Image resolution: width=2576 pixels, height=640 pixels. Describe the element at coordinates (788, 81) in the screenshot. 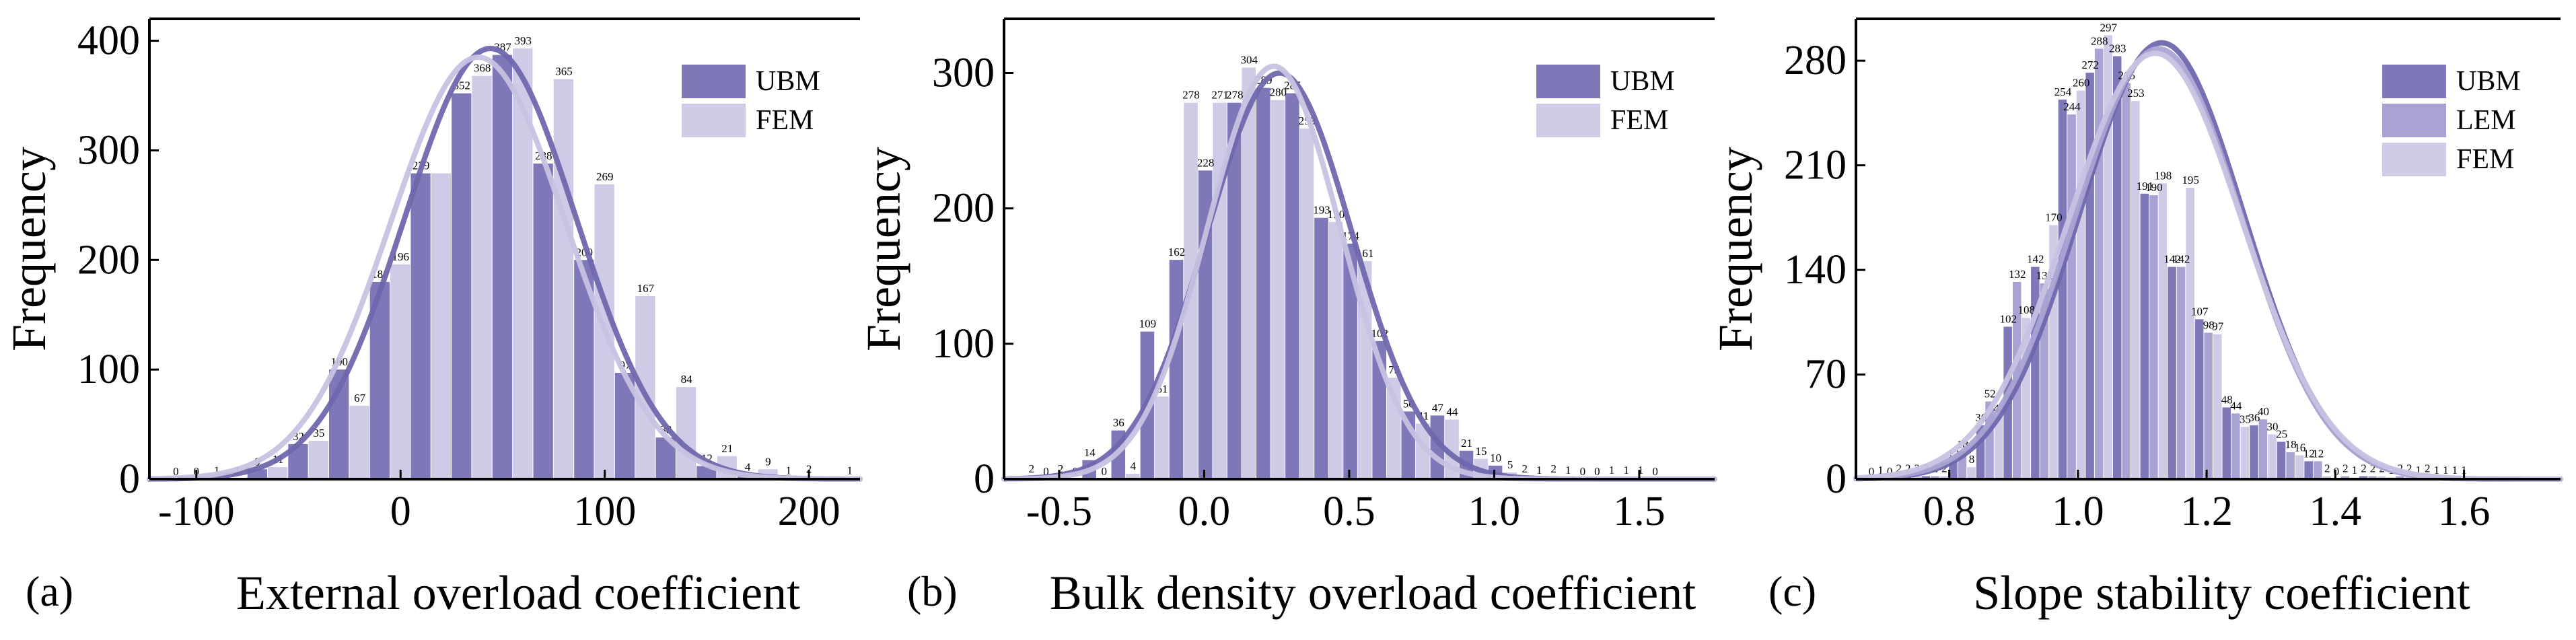

I see `legend-label-ubm: UBM` at that location.